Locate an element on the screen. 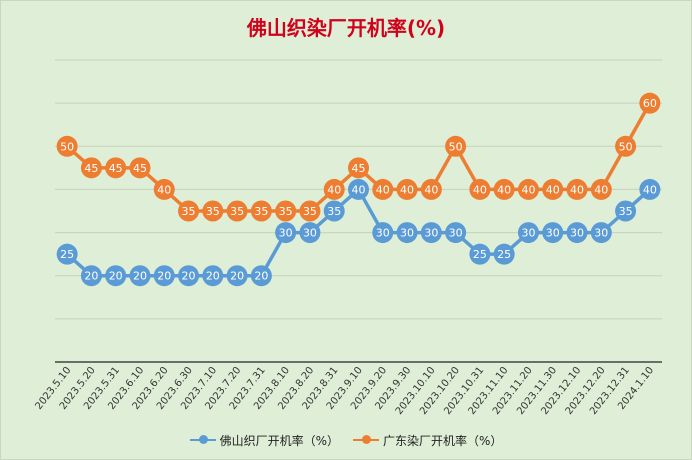 The image size is (692, 460). data-label: 60 is located at coordinates (650, 103).